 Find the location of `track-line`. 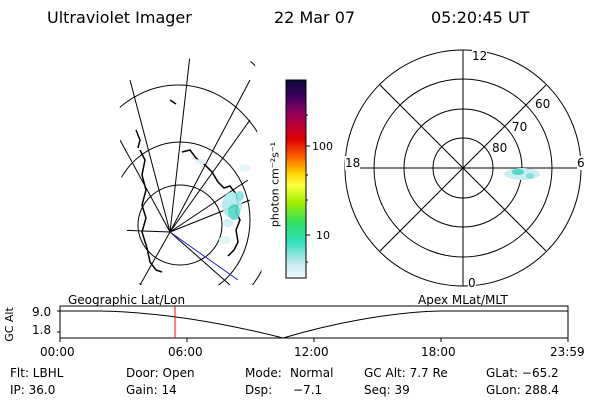

track-line is located at coordinates (204, 256).